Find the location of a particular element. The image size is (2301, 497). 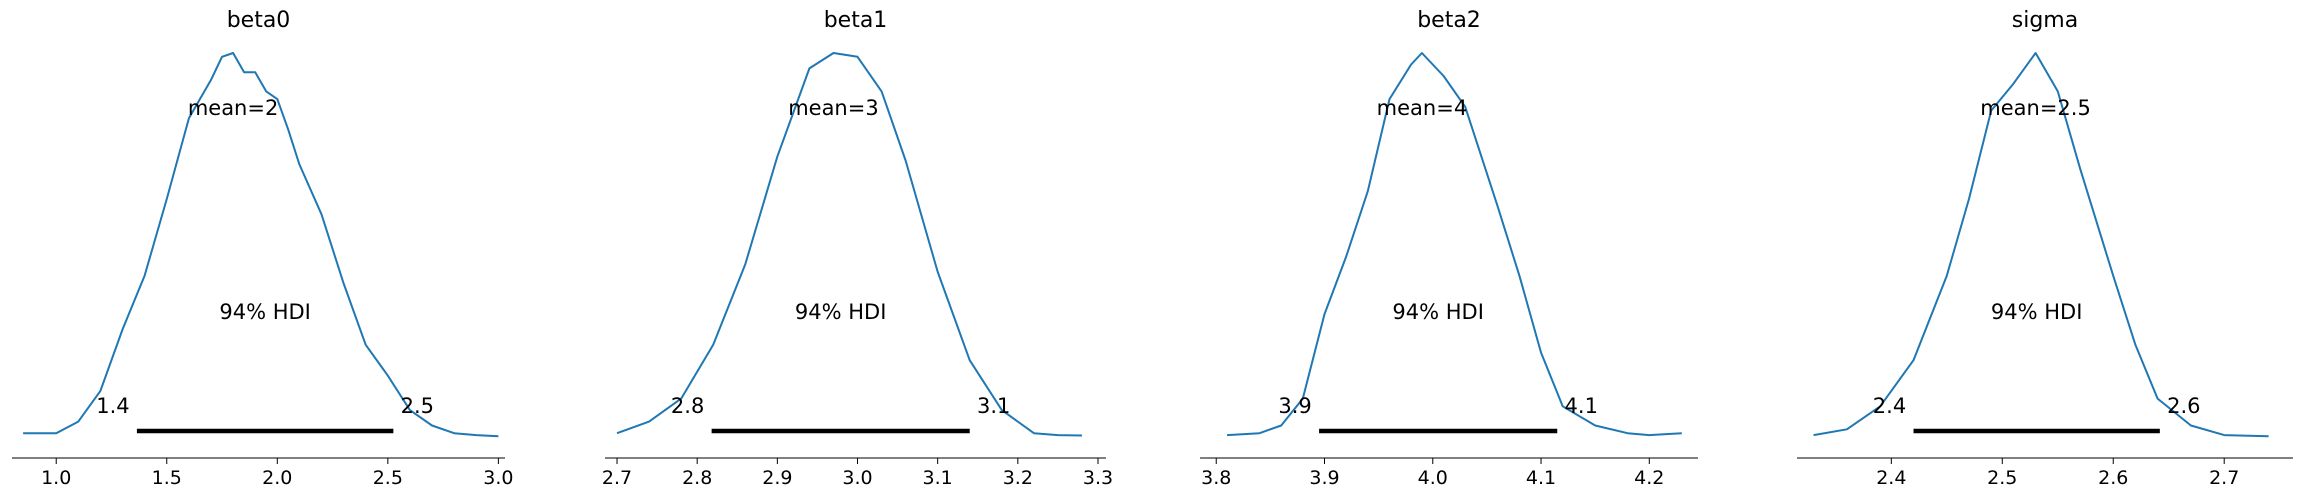

panel-title: sigma is located at coordinates (2045, 20).